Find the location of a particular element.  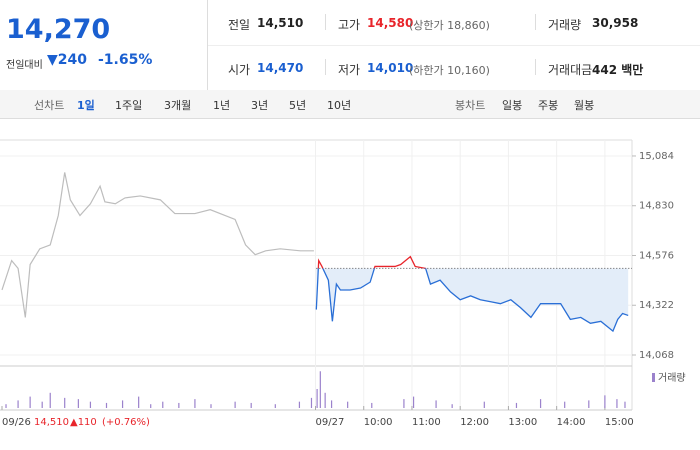

day-close: 14,510 is located at coordinates (51, 422).